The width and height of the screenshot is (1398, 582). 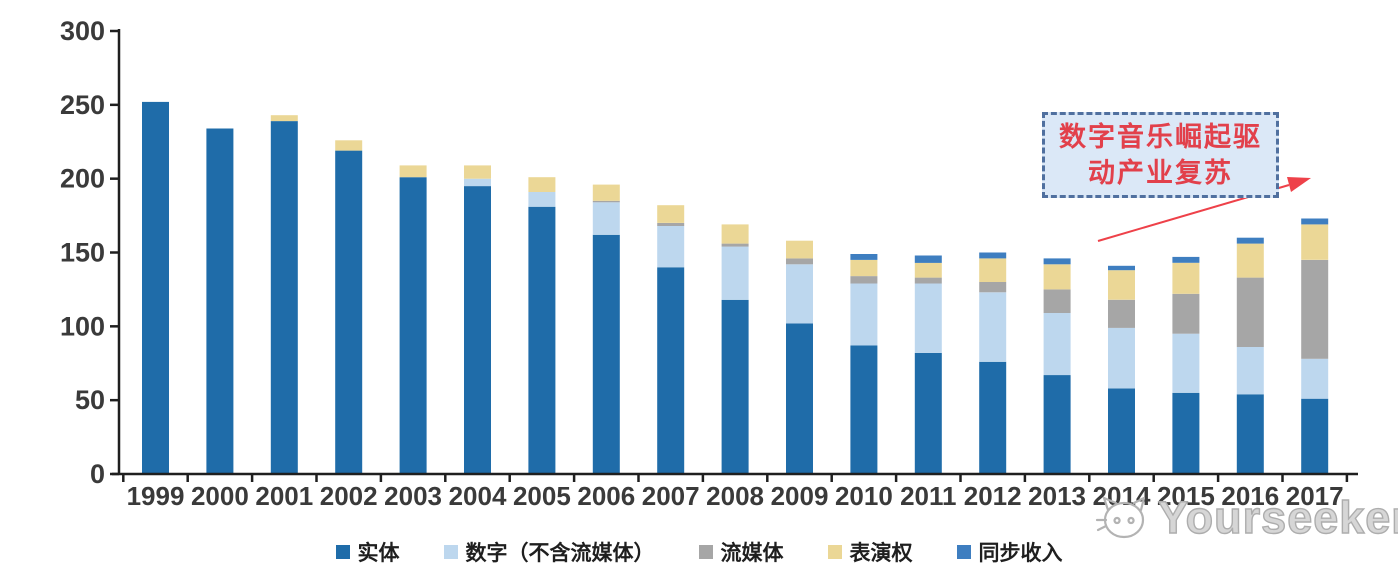 I want to click on x-axis-label-2006: 2006, so click(x=606, y=496).